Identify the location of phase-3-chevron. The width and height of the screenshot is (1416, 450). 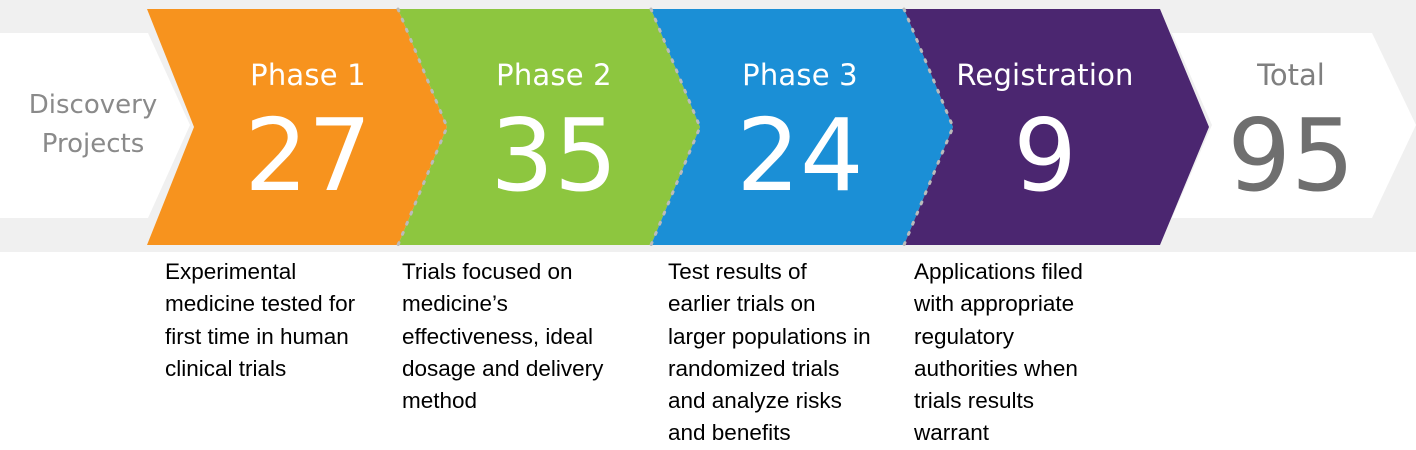
(802, 127).